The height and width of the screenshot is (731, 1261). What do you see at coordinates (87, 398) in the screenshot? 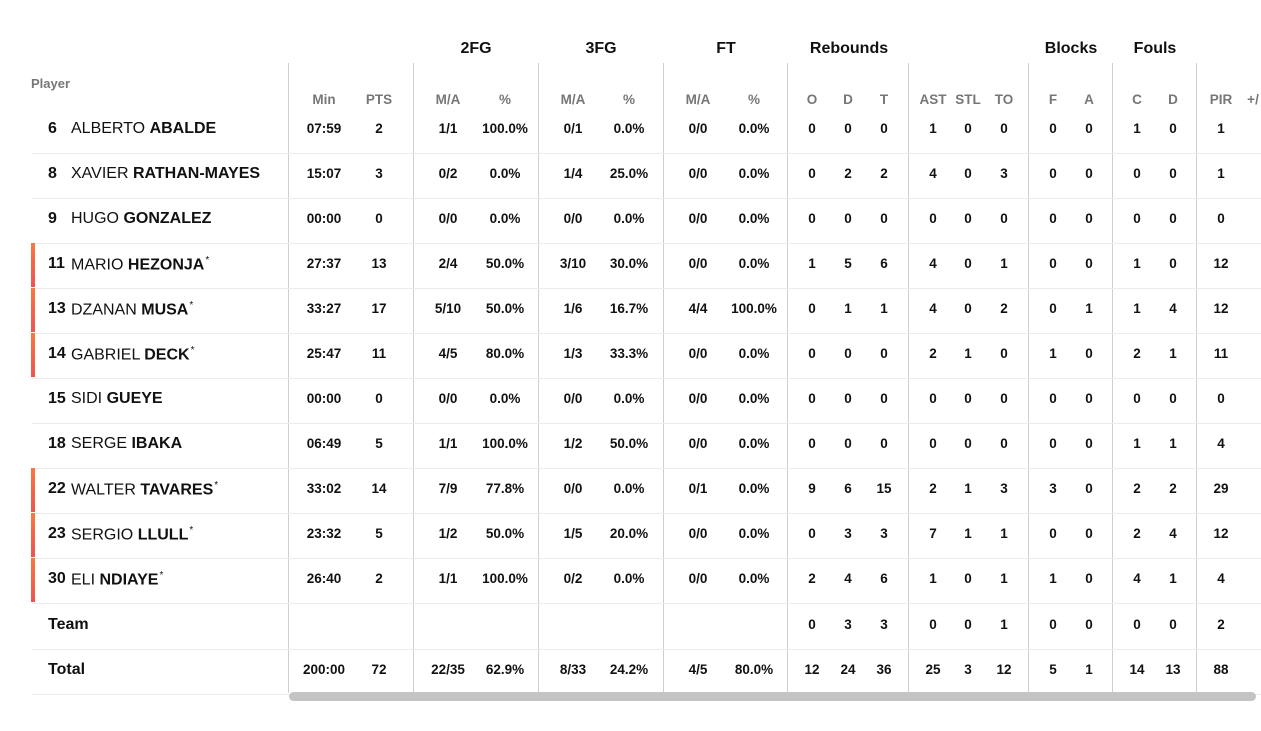
I see `player-first-name: SIDI` at bounding box center [87, 398].